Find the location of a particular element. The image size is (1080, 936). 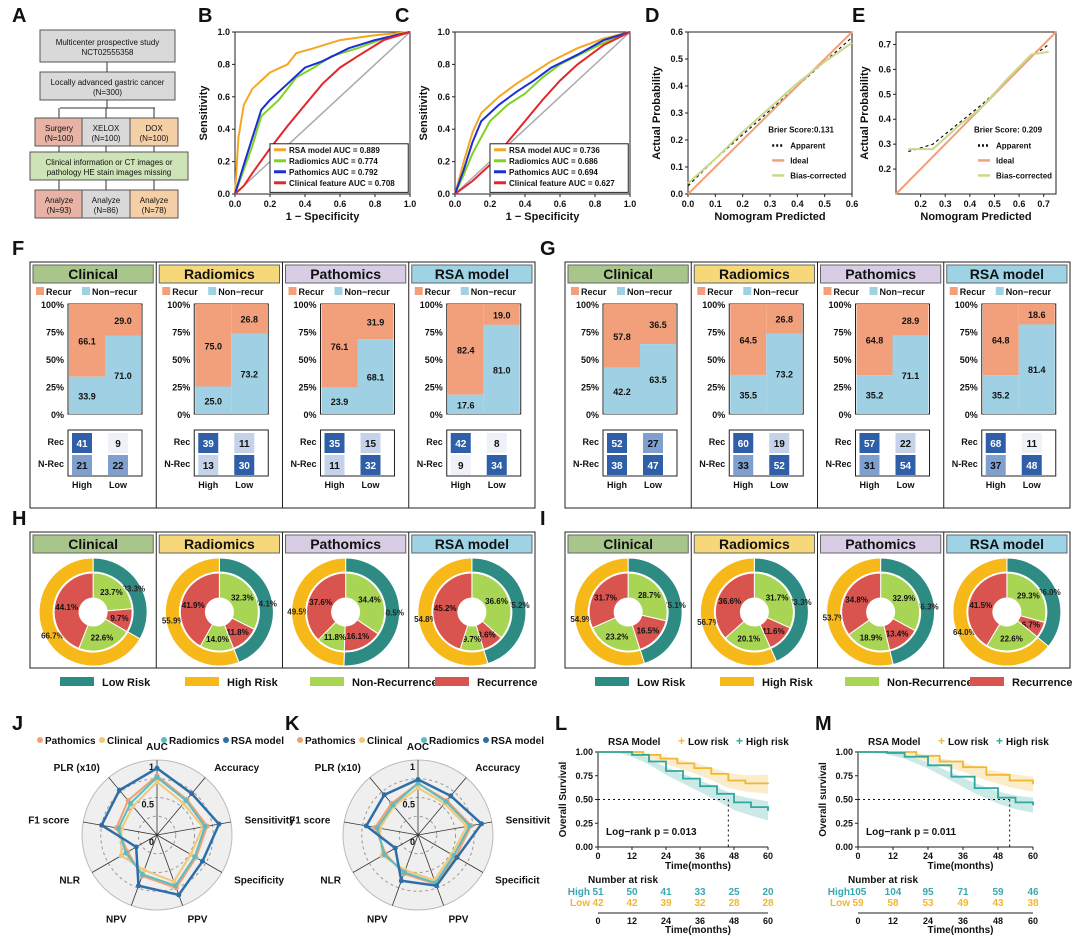

group-title: RSA model is located at coordinates (1007, 544).